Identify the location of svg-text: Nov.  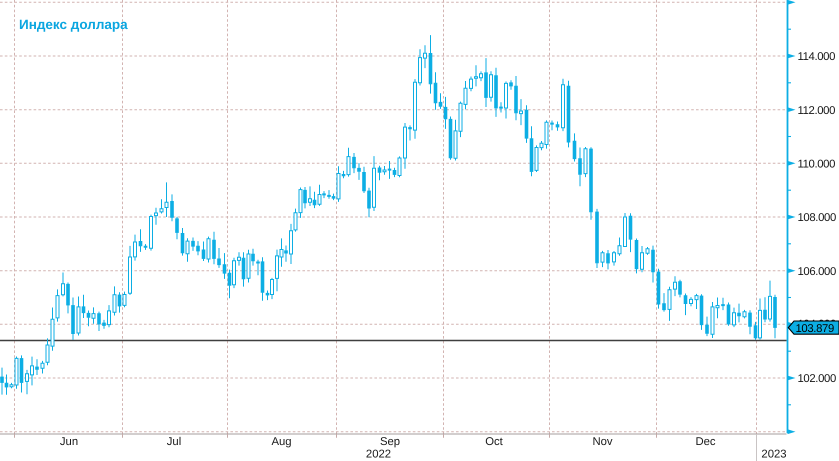
(602, 442).